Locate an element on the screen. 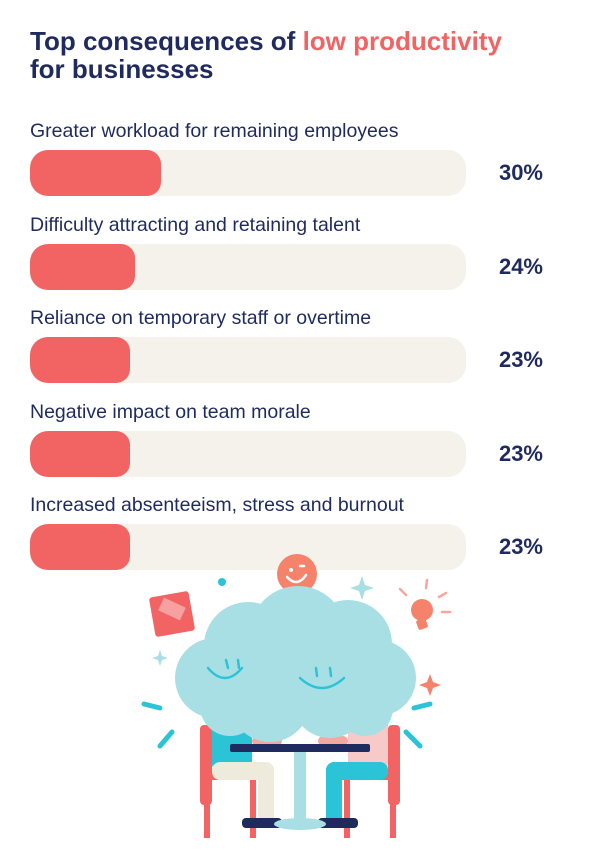 The width and height of the screenshot is (601, 857). value-label: 24% is located at coordinates (520, 266).